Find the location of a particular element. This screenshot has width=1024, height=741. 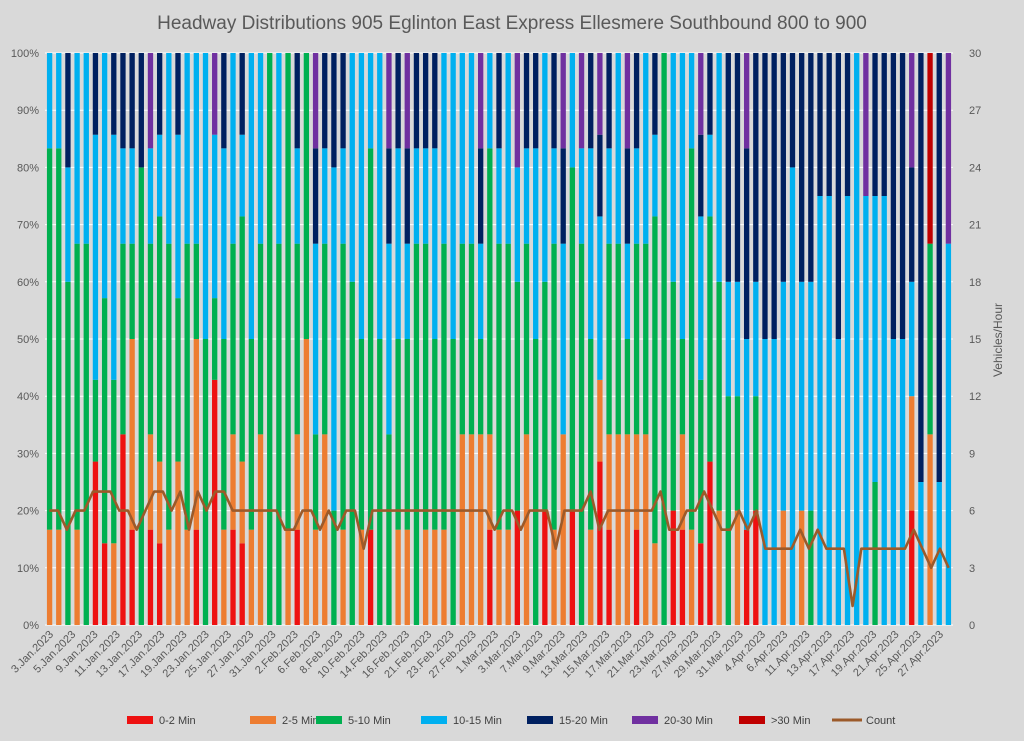

count-line is located at coordinates (499, 549).